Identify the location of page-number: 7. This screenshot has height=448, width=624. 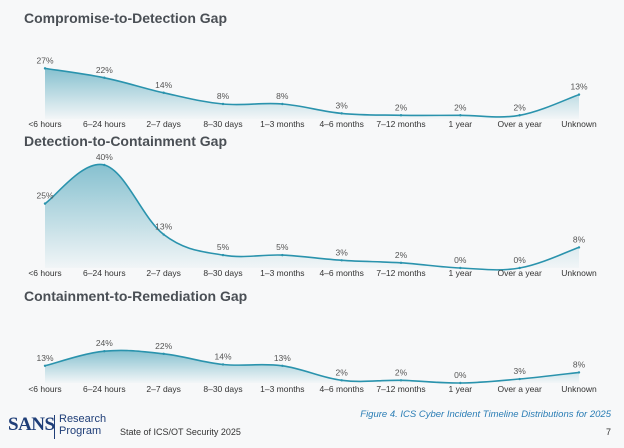
(608, 432).